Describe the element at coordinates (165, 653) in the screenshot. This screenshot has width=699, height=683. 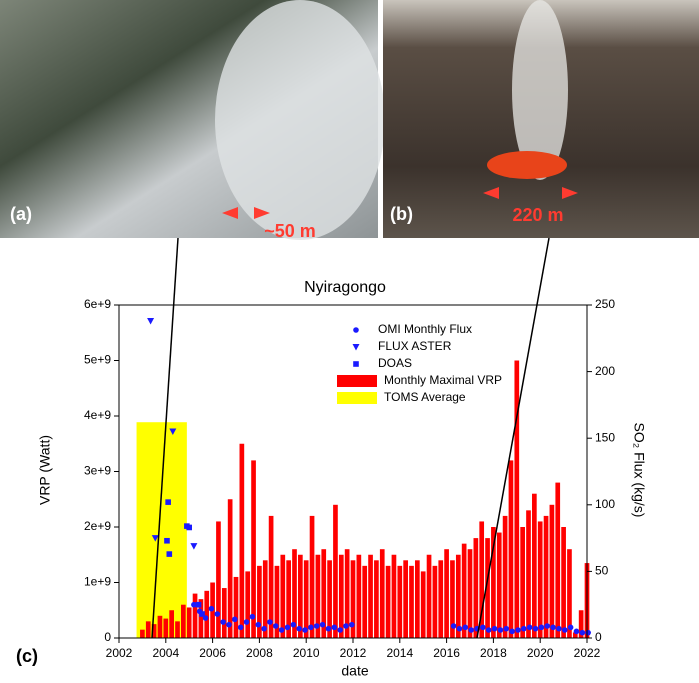
I see `x-tick-label: 2004` at that location.